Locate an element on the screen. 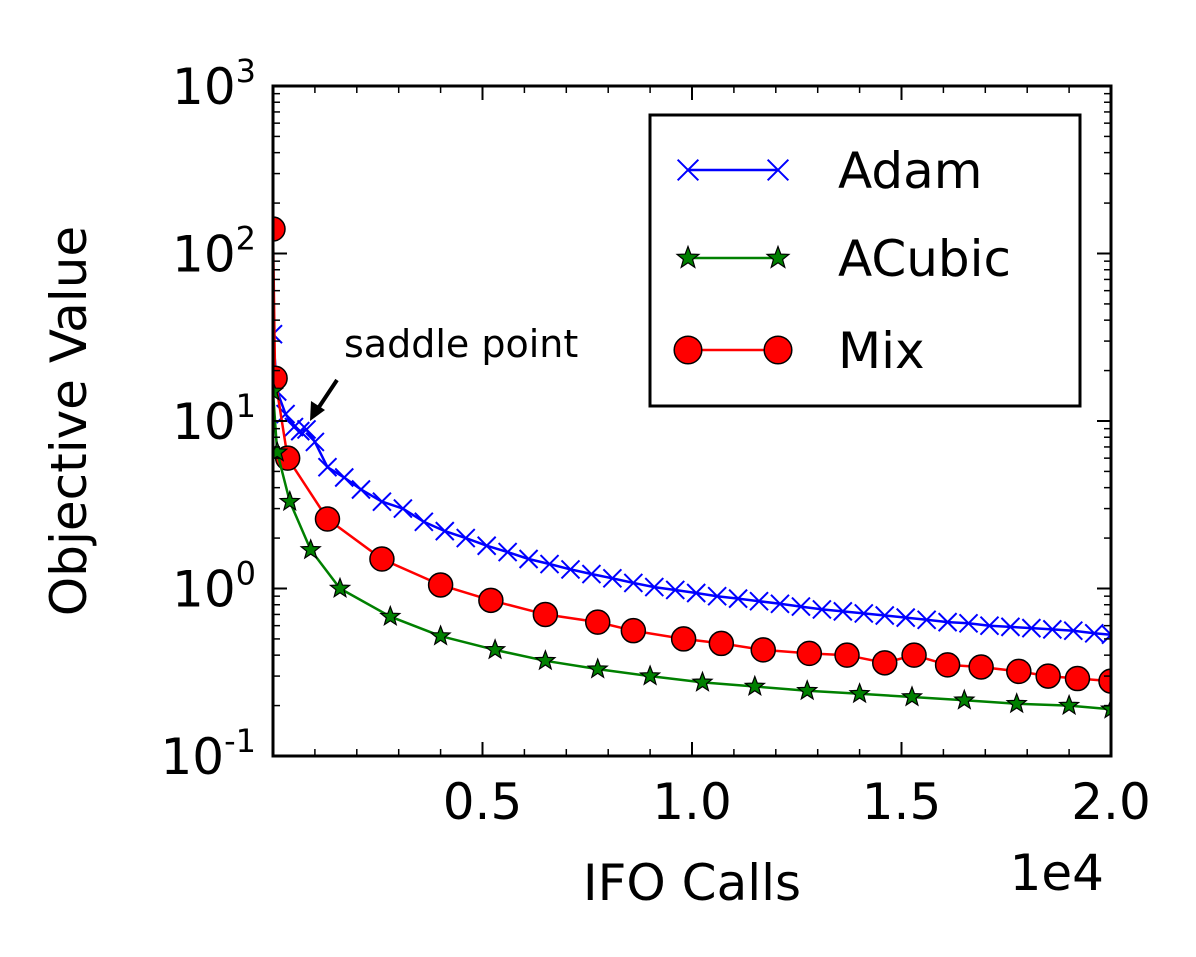 Image resolution: width=1196 pixels, height=957 pixels. y-tick-exponent: 2 is located at coordinates (246, 239).